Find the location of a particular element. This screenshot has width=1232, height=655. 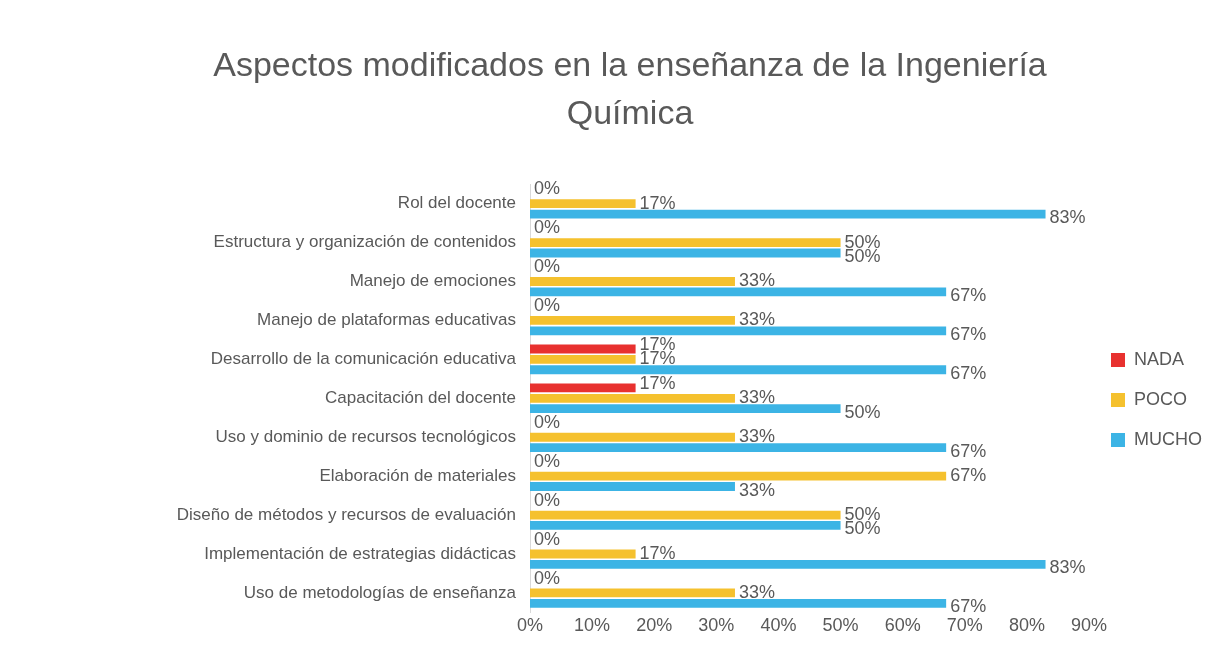

y-tick-label: Elaboración de materiales is located at coordinates (417, 475).